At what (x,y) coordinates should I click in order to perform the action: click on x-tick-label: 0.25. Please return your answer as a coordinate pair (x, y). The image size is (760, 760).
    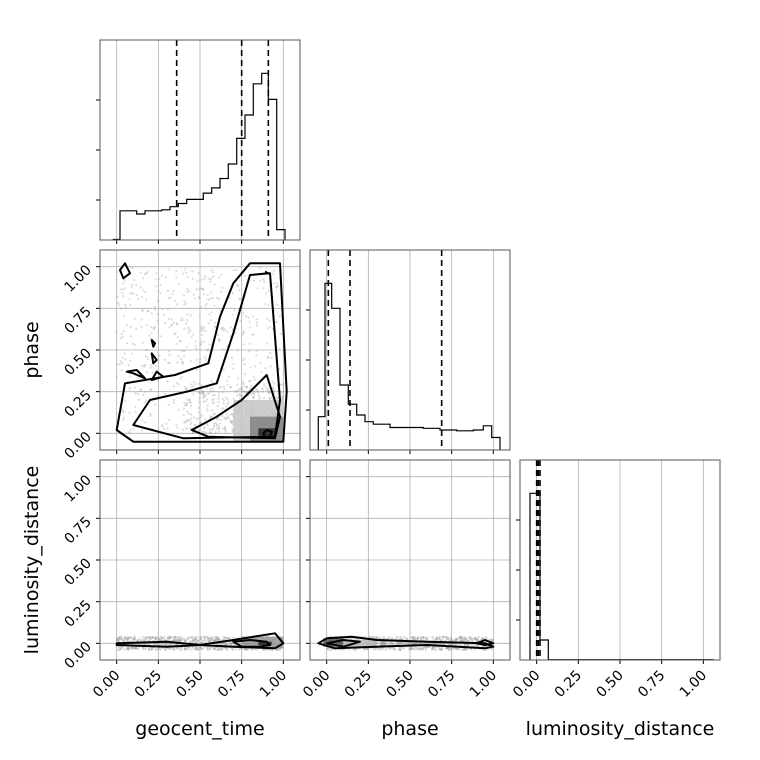
    Looking at the image, I should click on (148, 684).